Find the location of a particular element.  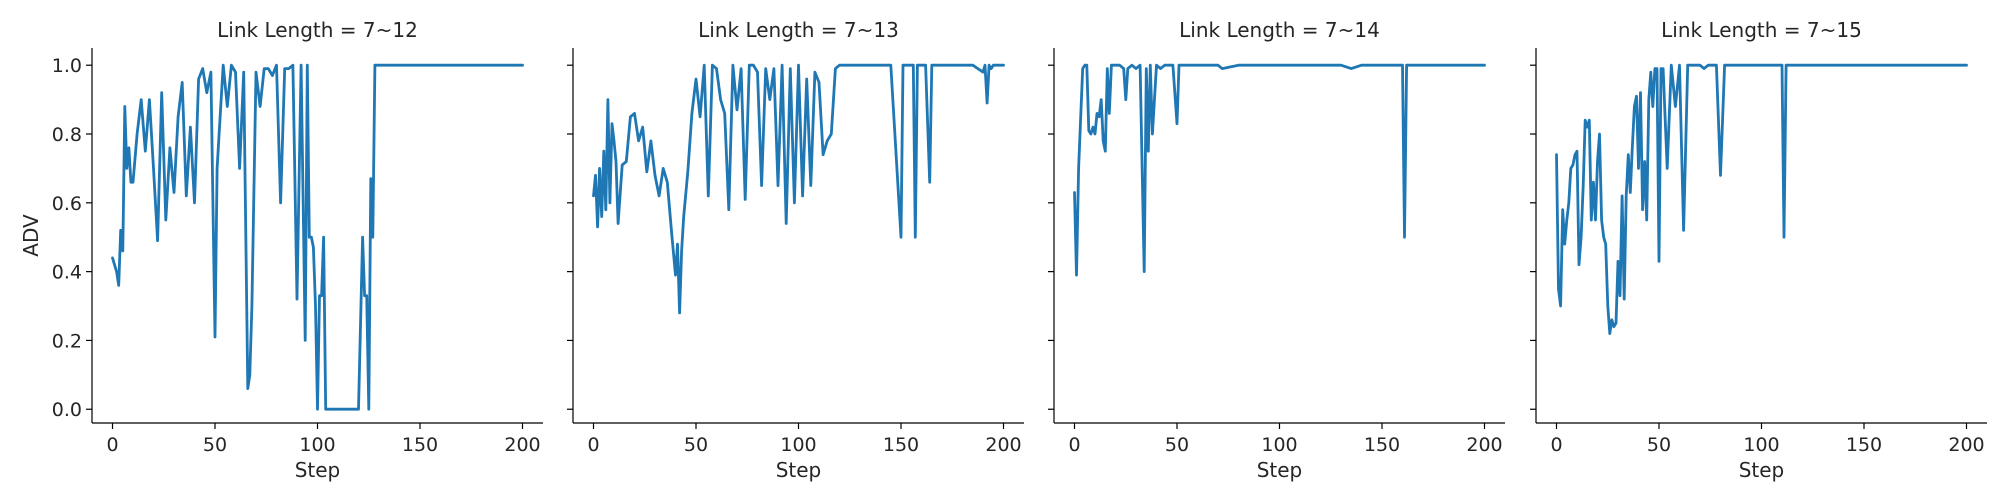

y-tick-label: 0.0 is located at coordinates (67, 410).